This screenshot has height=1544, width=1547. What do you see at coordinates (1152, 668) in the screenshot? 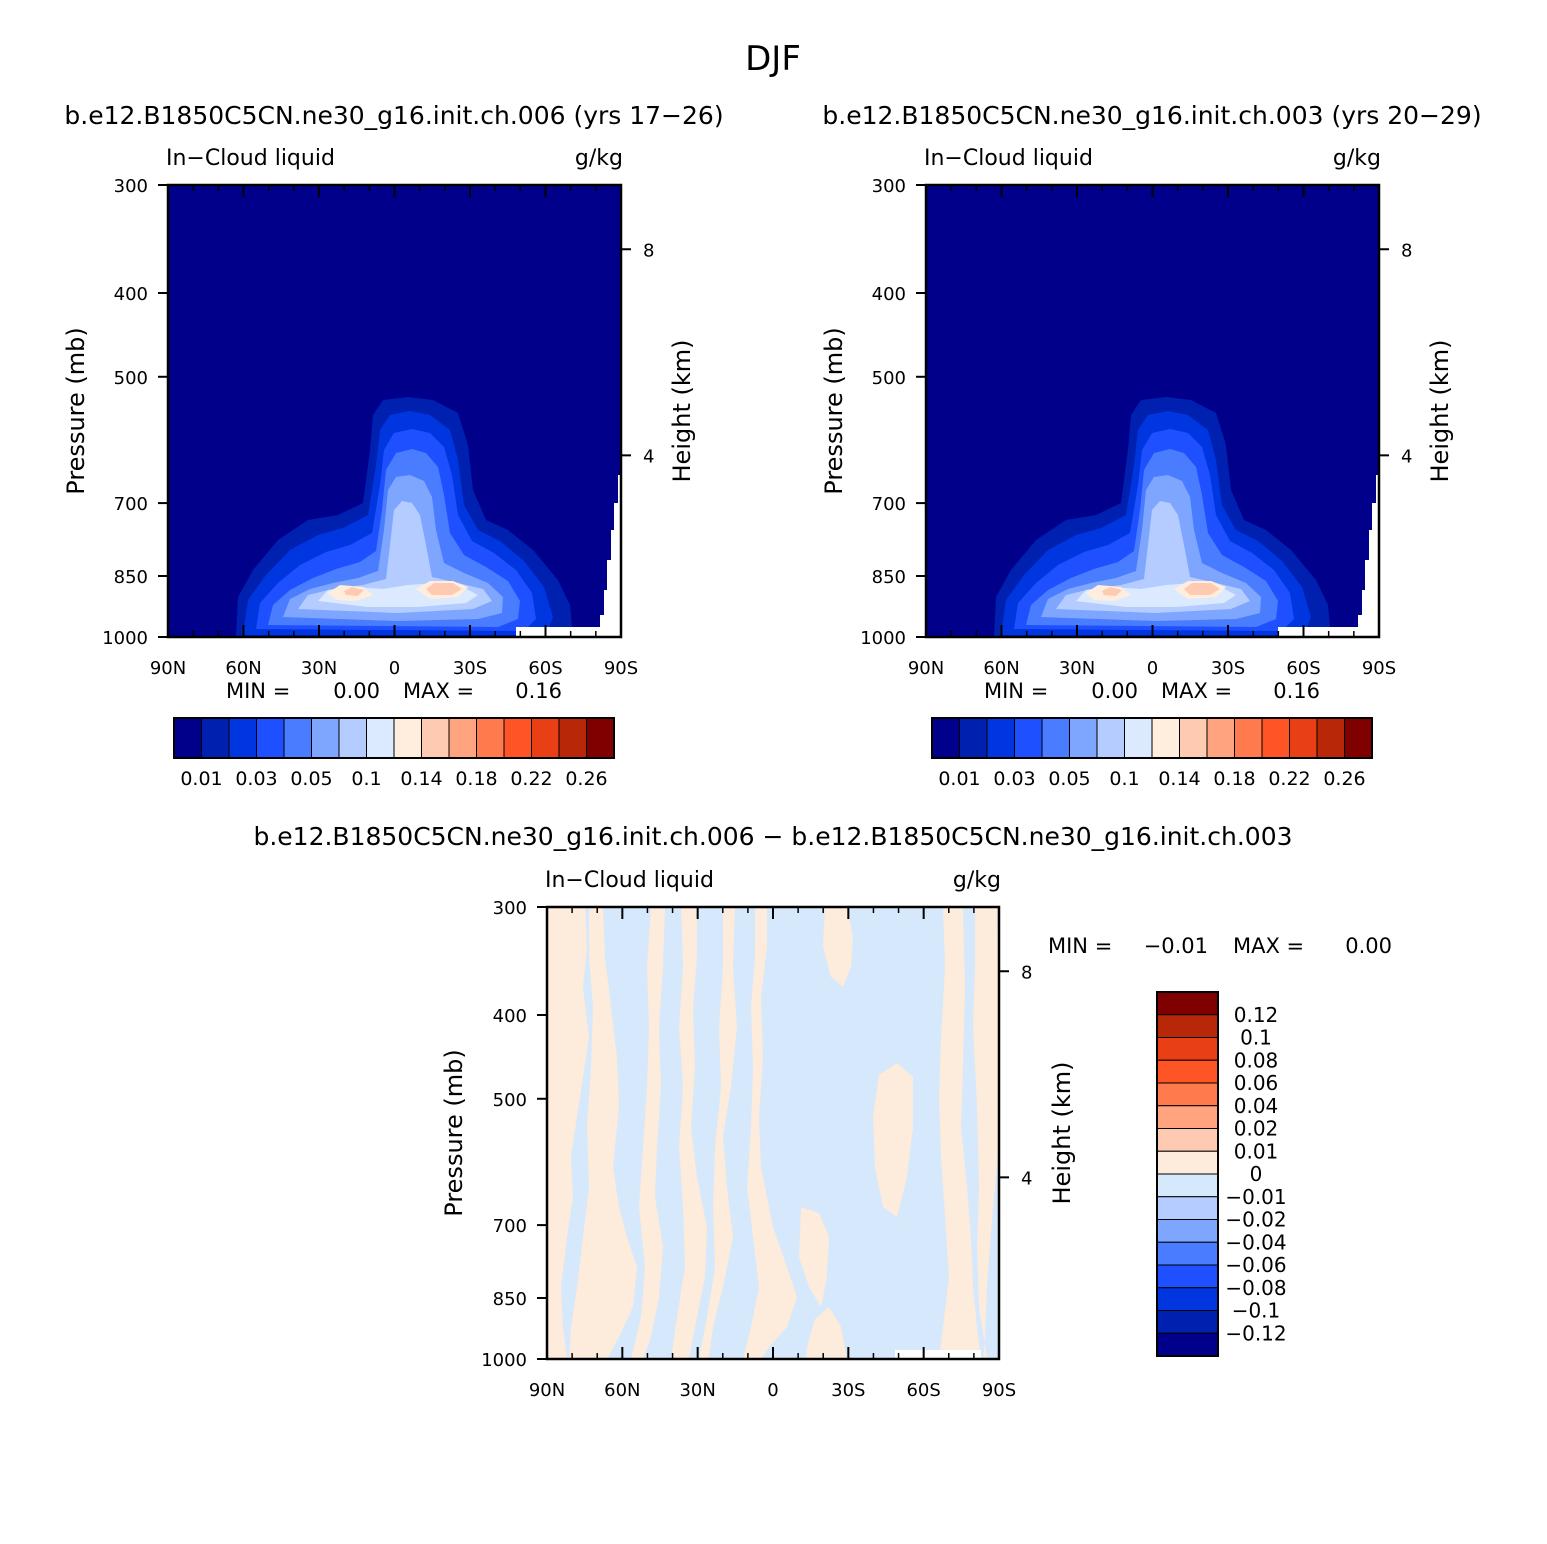
I see `x-tick-label: 0` at bounding box center [1152, 668].